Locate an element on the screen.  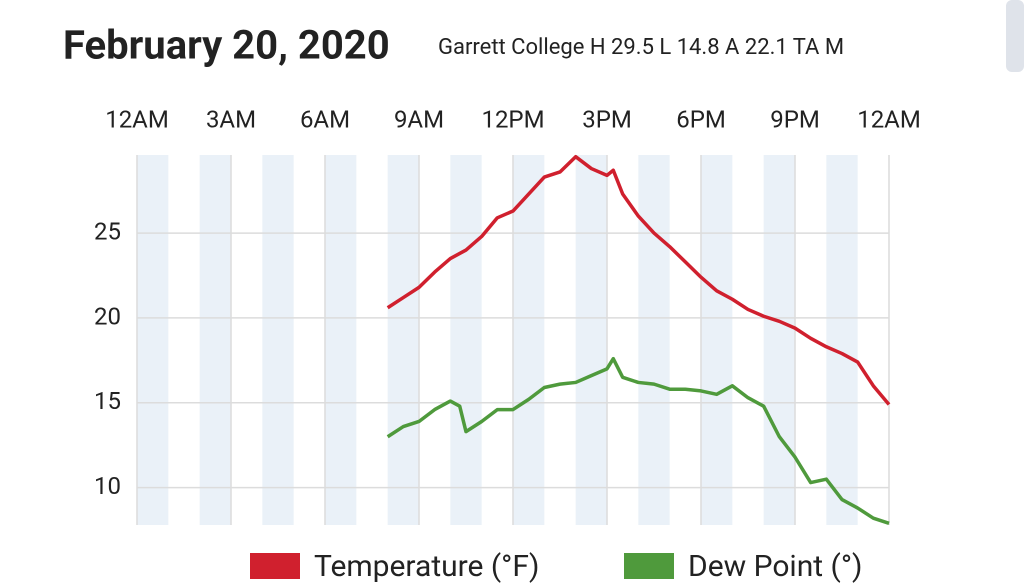
y-tick-label: 15 is located at coordinates (107, 401).